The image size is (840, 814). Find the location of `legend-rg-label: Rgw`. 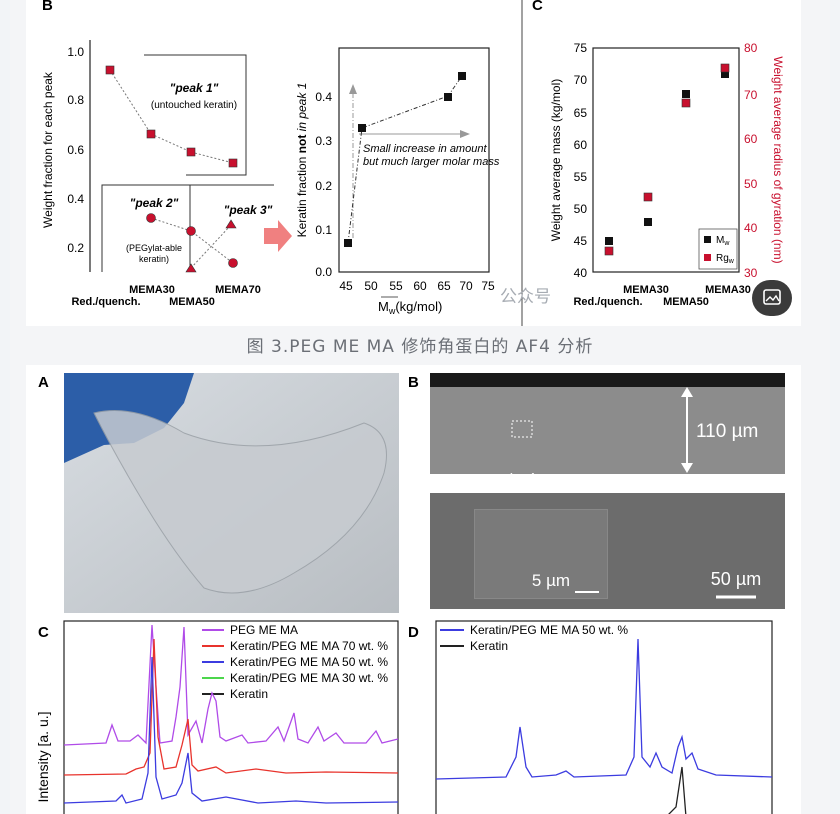

legend-rg-label: Rgw is located at coordinates (725, 259).